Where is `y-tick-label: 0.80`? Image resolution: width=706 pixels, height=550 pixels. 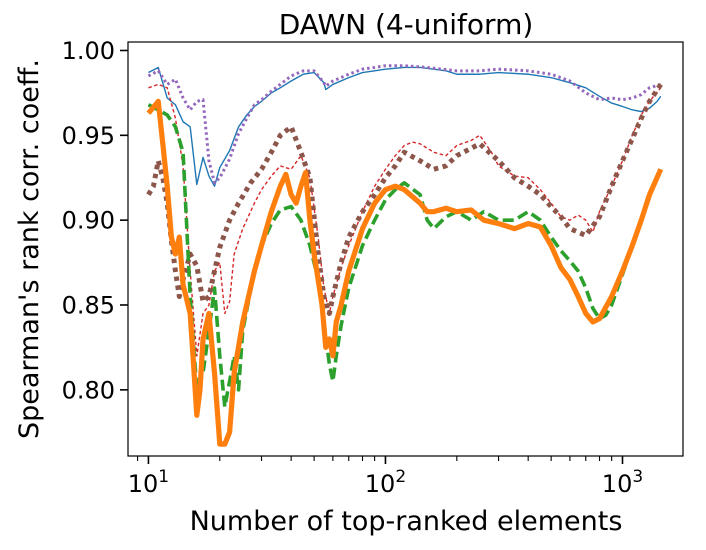 y-tick-label: 0.80 is located at coordinates (88, 390).